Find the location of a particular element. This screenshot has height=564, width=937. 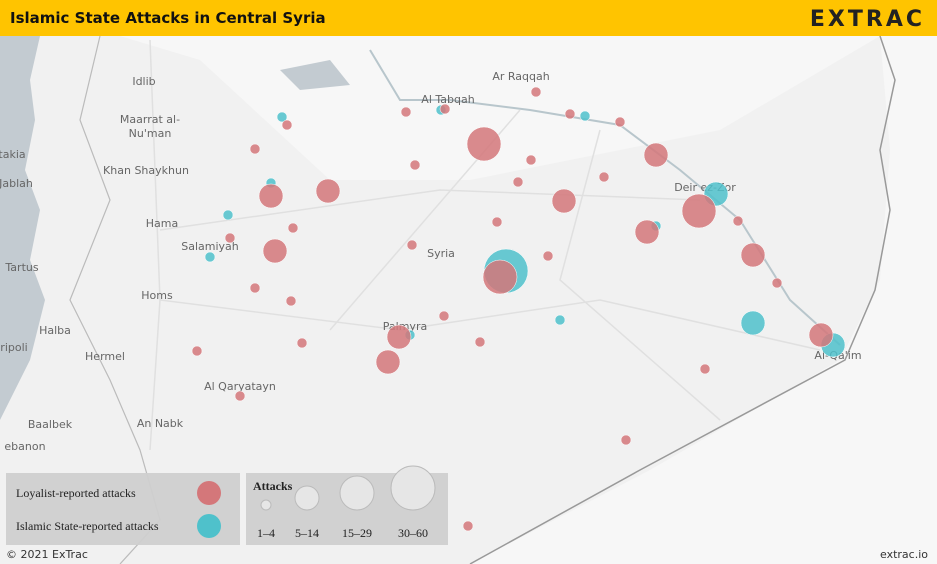

legend-size-label: 5–14 is located at coordinates (307, 533).